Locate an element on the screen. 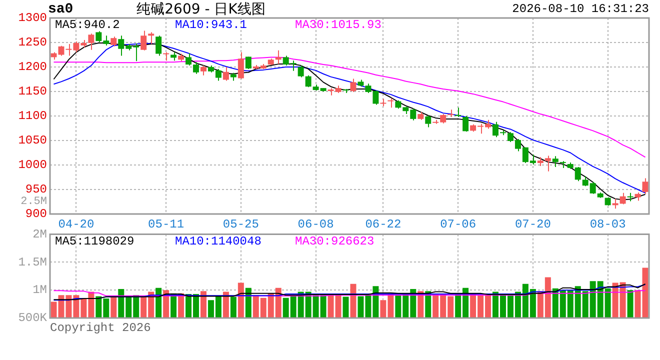 This screenshot has height=360, width=660. series-label: MA10:943.1 is located at coordinates (211, 25).